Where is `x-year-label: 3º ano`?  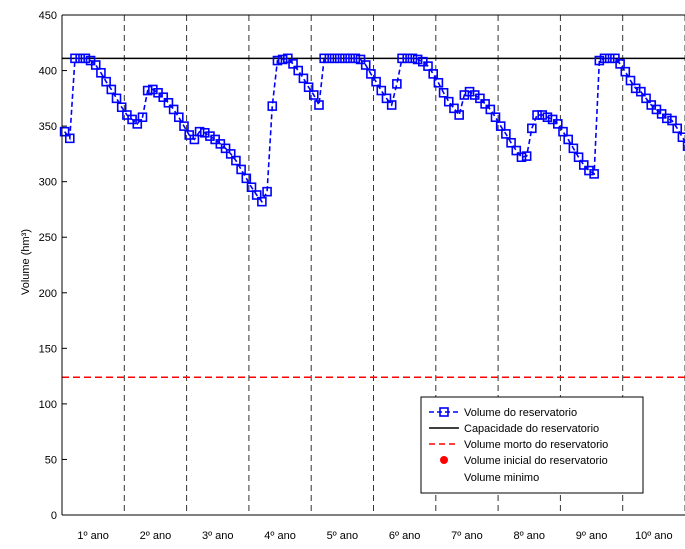
x-year-label: 3º ano is located at coordinates (218, 536).